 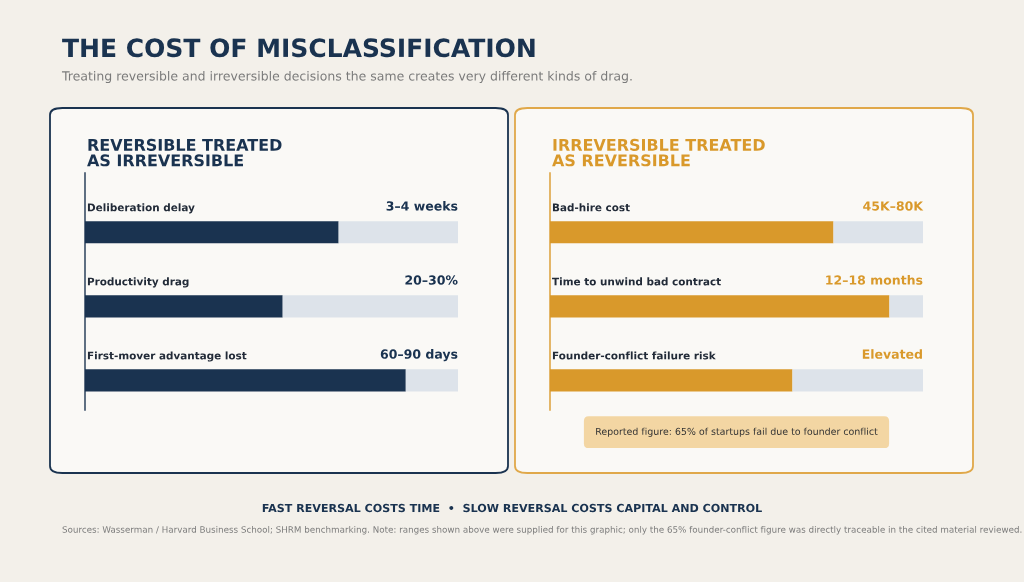 What do you see at coordinates (658, 152) in the screenshot?
I see `chart-title: IRREVERSIBLE TREATED AS REVERSIBLE` at bounding box center [658, 152].